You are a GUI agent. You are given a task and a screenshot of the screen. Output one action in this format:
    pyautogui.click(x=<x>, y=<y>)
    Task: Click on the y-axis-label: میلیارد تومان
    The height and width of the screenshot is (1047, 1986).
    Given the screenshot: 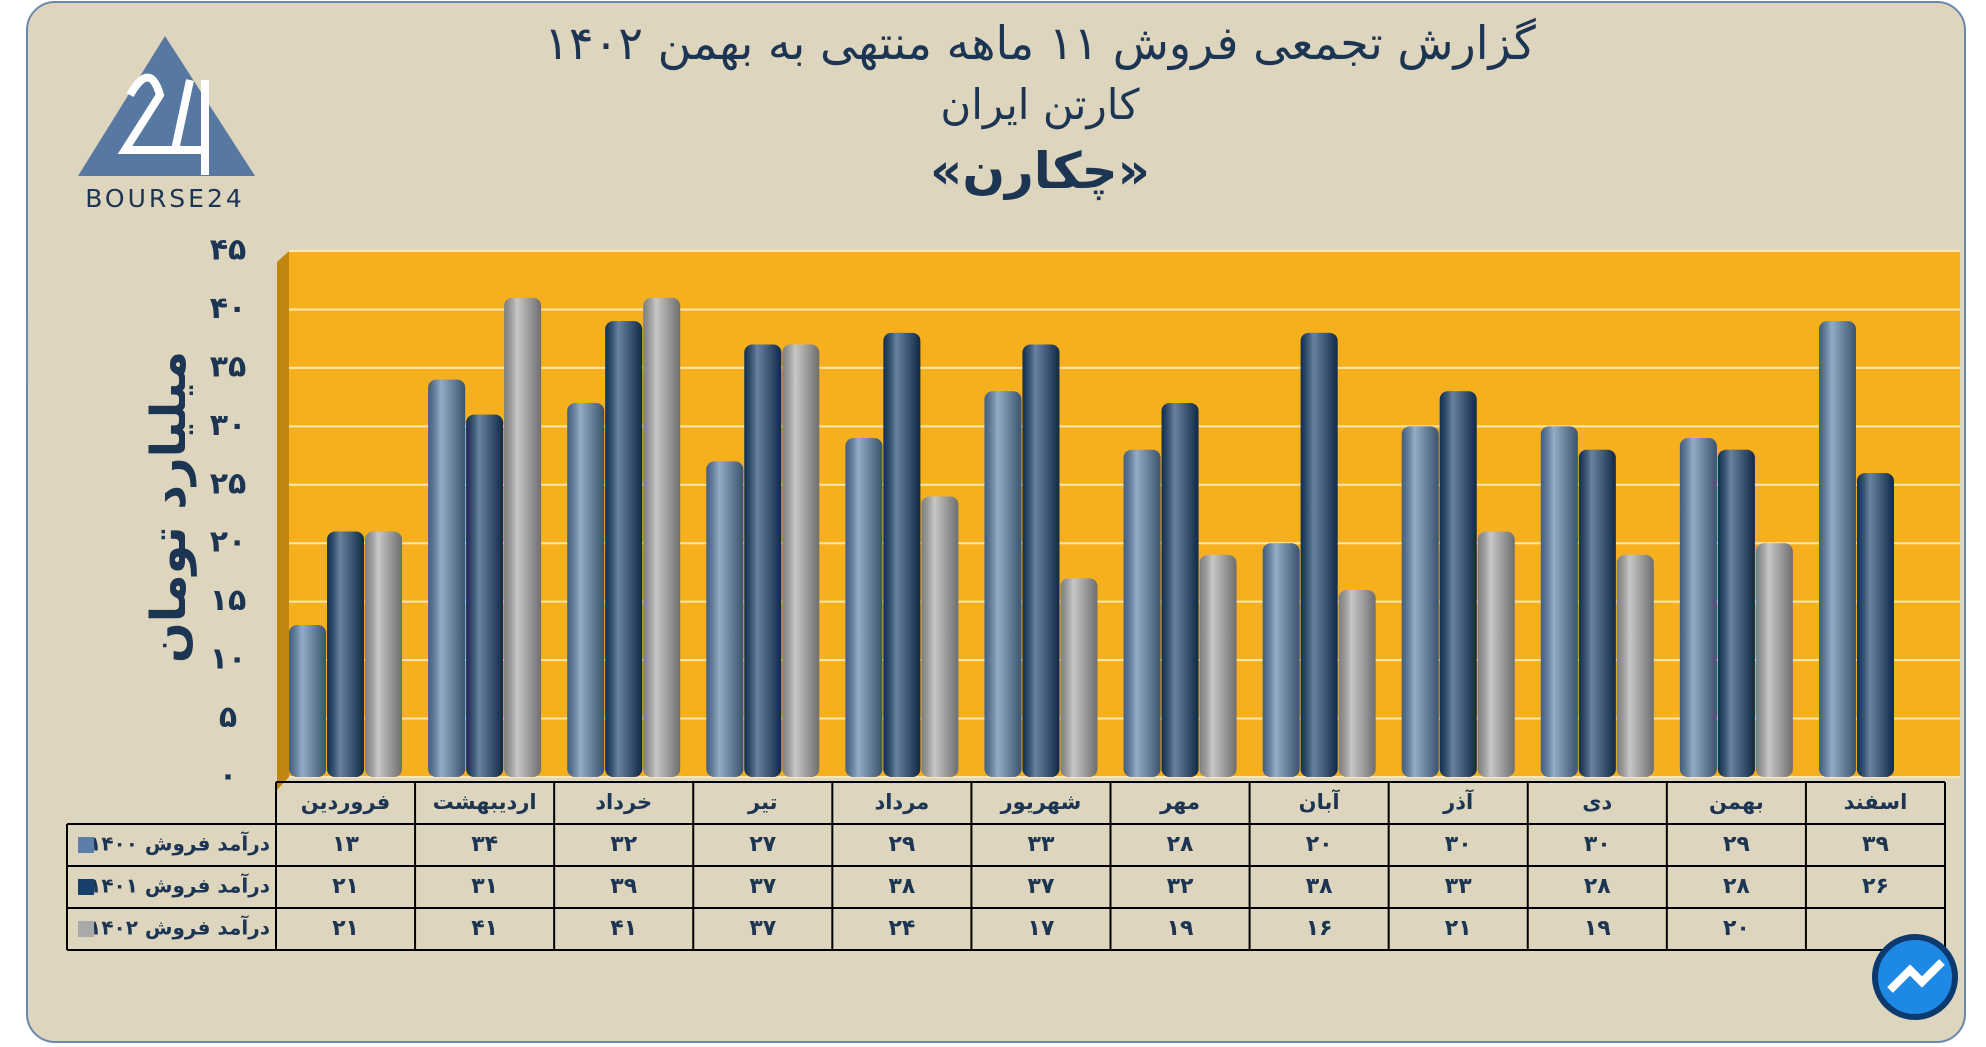 What is the action you would take?
    pyautogui.click(x=169, y=507)
    